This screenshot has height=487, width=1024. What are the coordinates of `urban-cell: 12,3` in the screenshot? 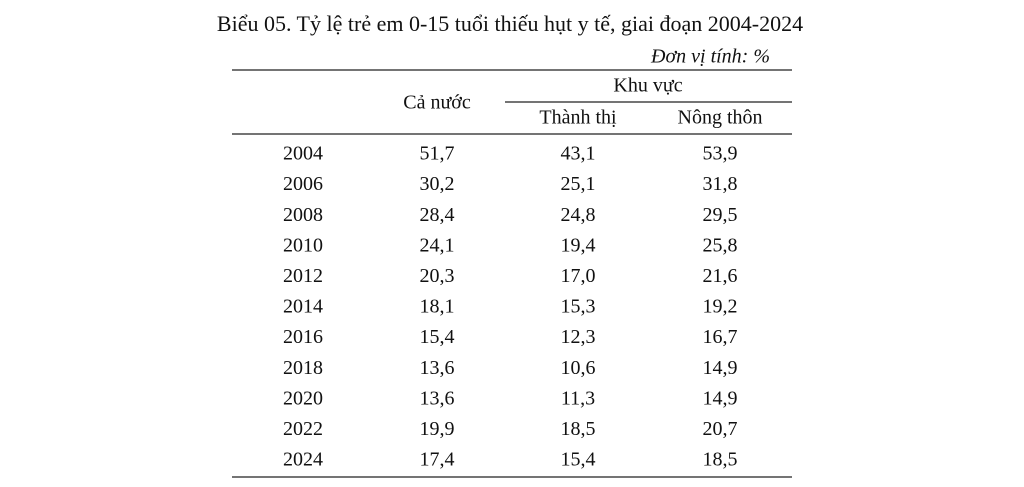 It's located at (578, 337).